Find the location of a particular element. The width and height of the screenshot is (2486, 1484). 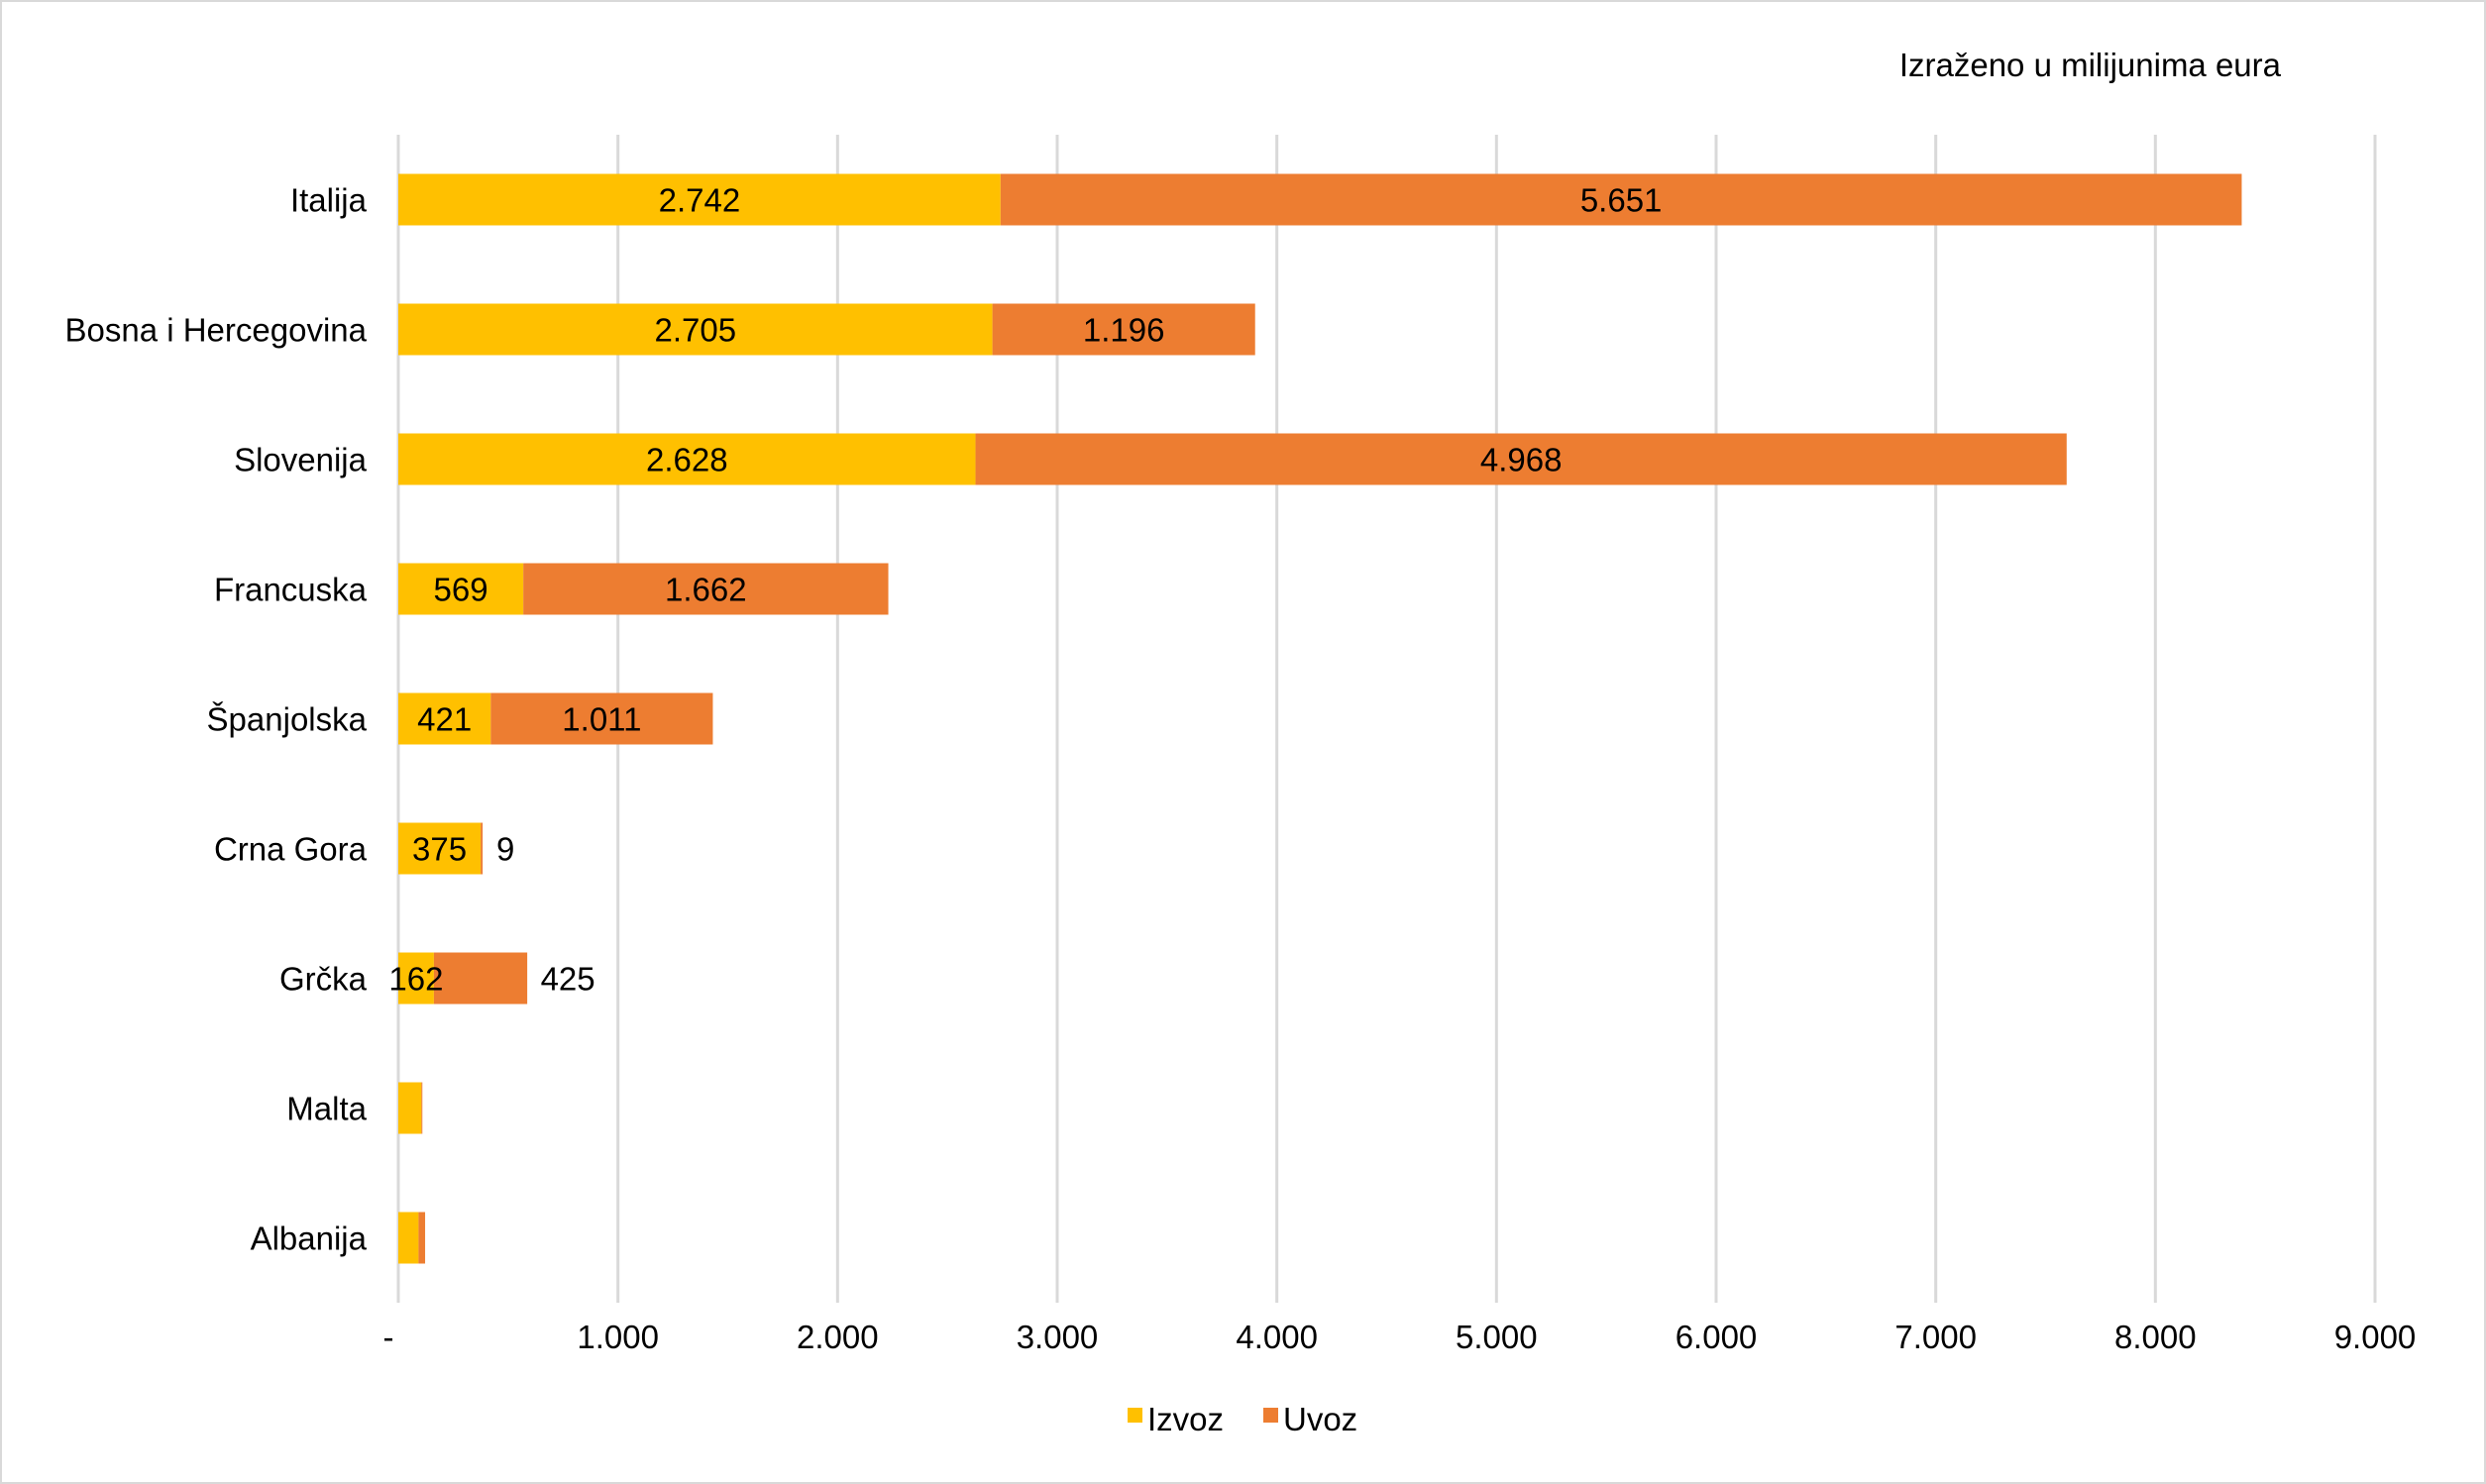

data-label: 5.651 is located at coordinates (1621, 201).